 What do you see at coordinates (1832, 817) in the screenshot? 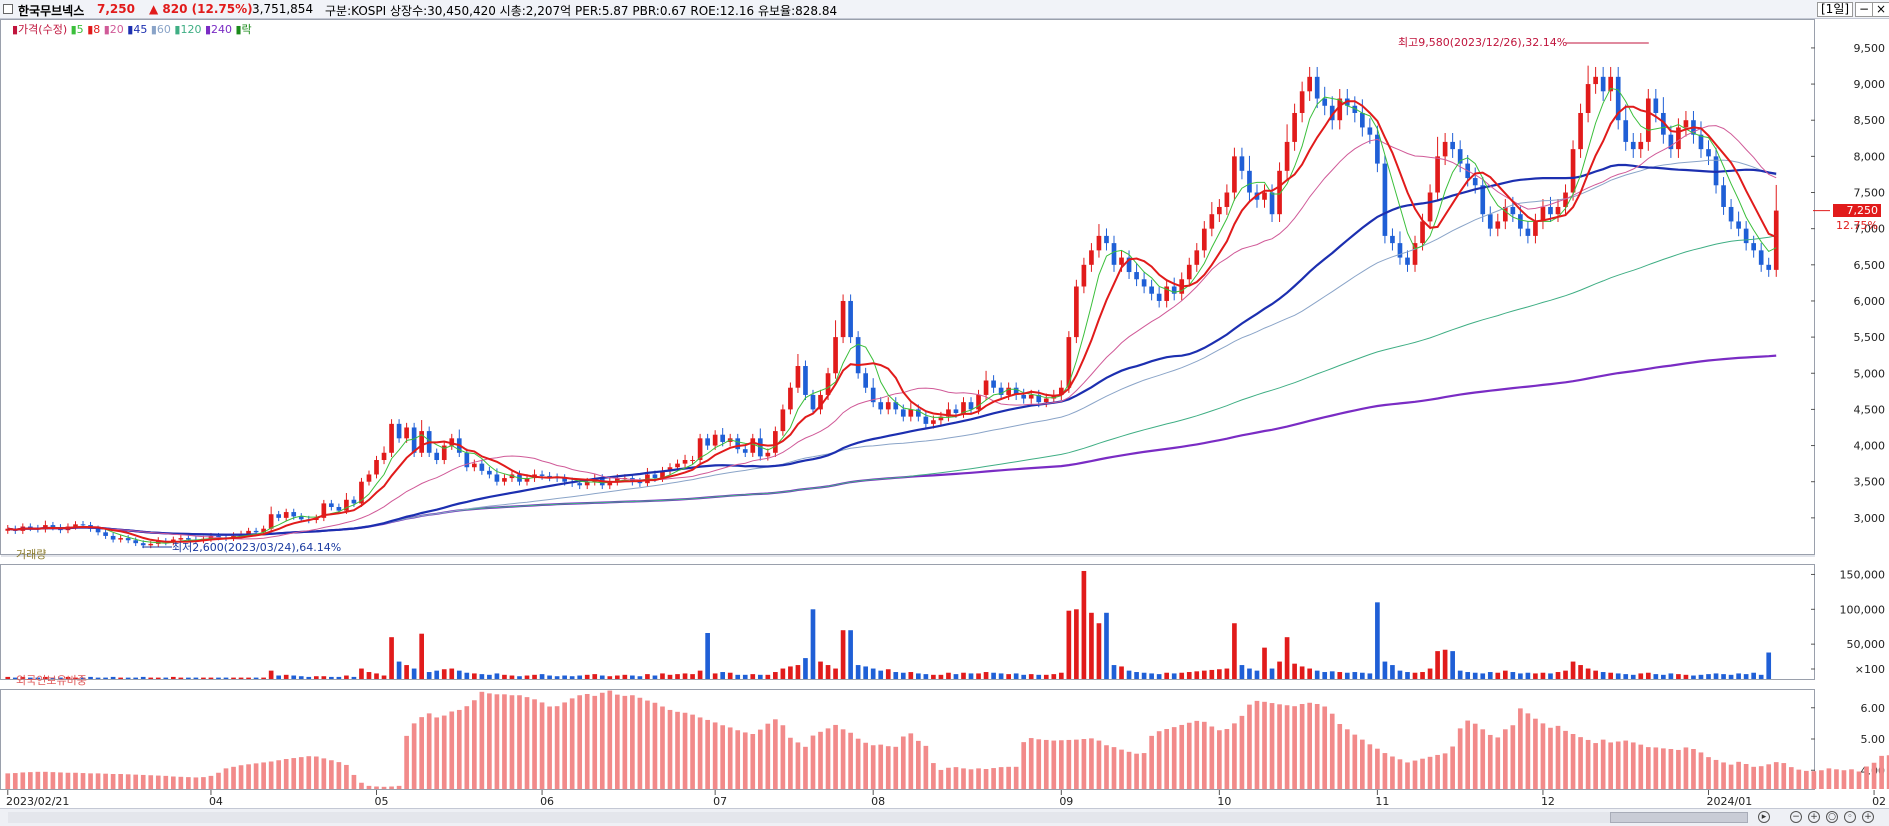
I see `zoom-fit-icon: ○` at bounding box center [1832, 817].